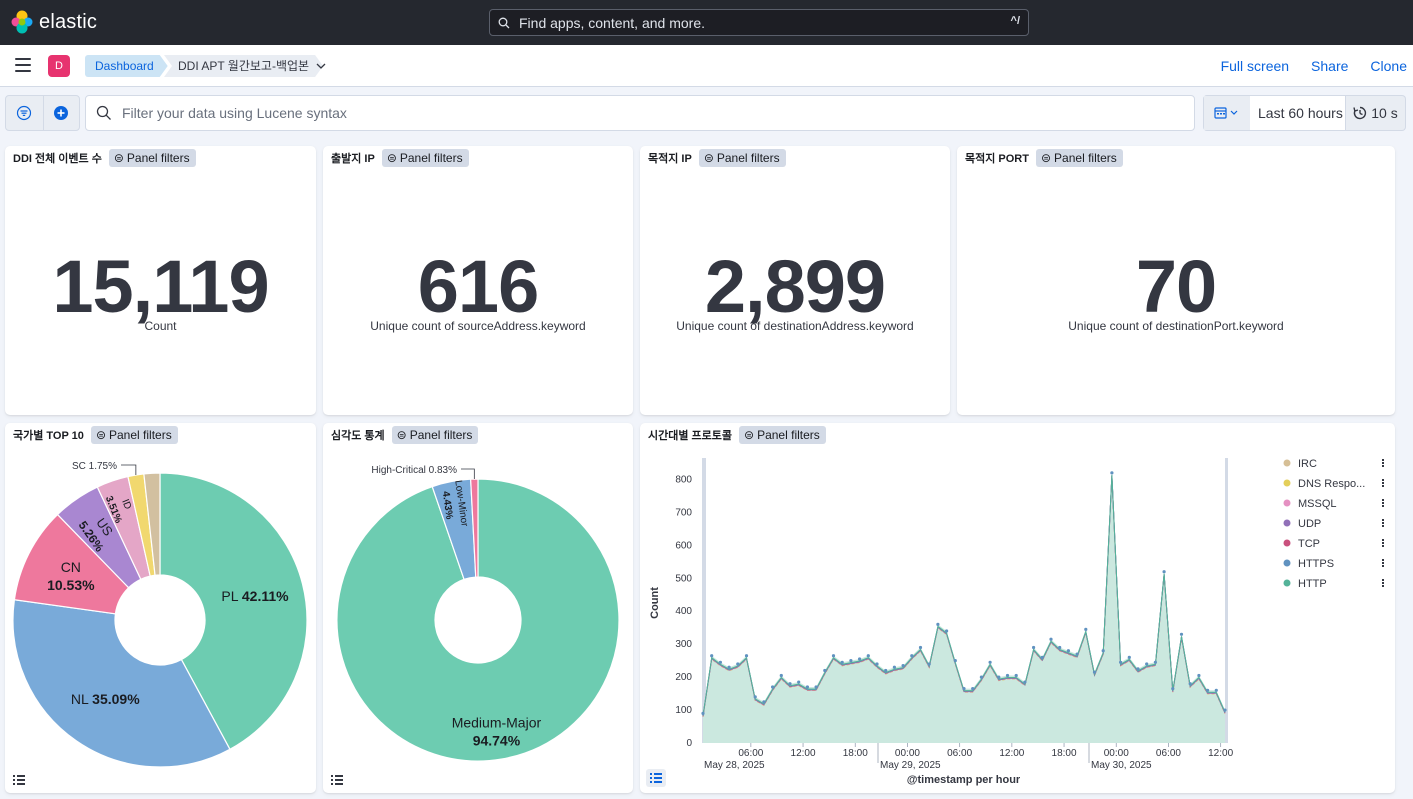  I want to click on global-search-input: Find apps, content, and more. ^/, so click(759, 22).